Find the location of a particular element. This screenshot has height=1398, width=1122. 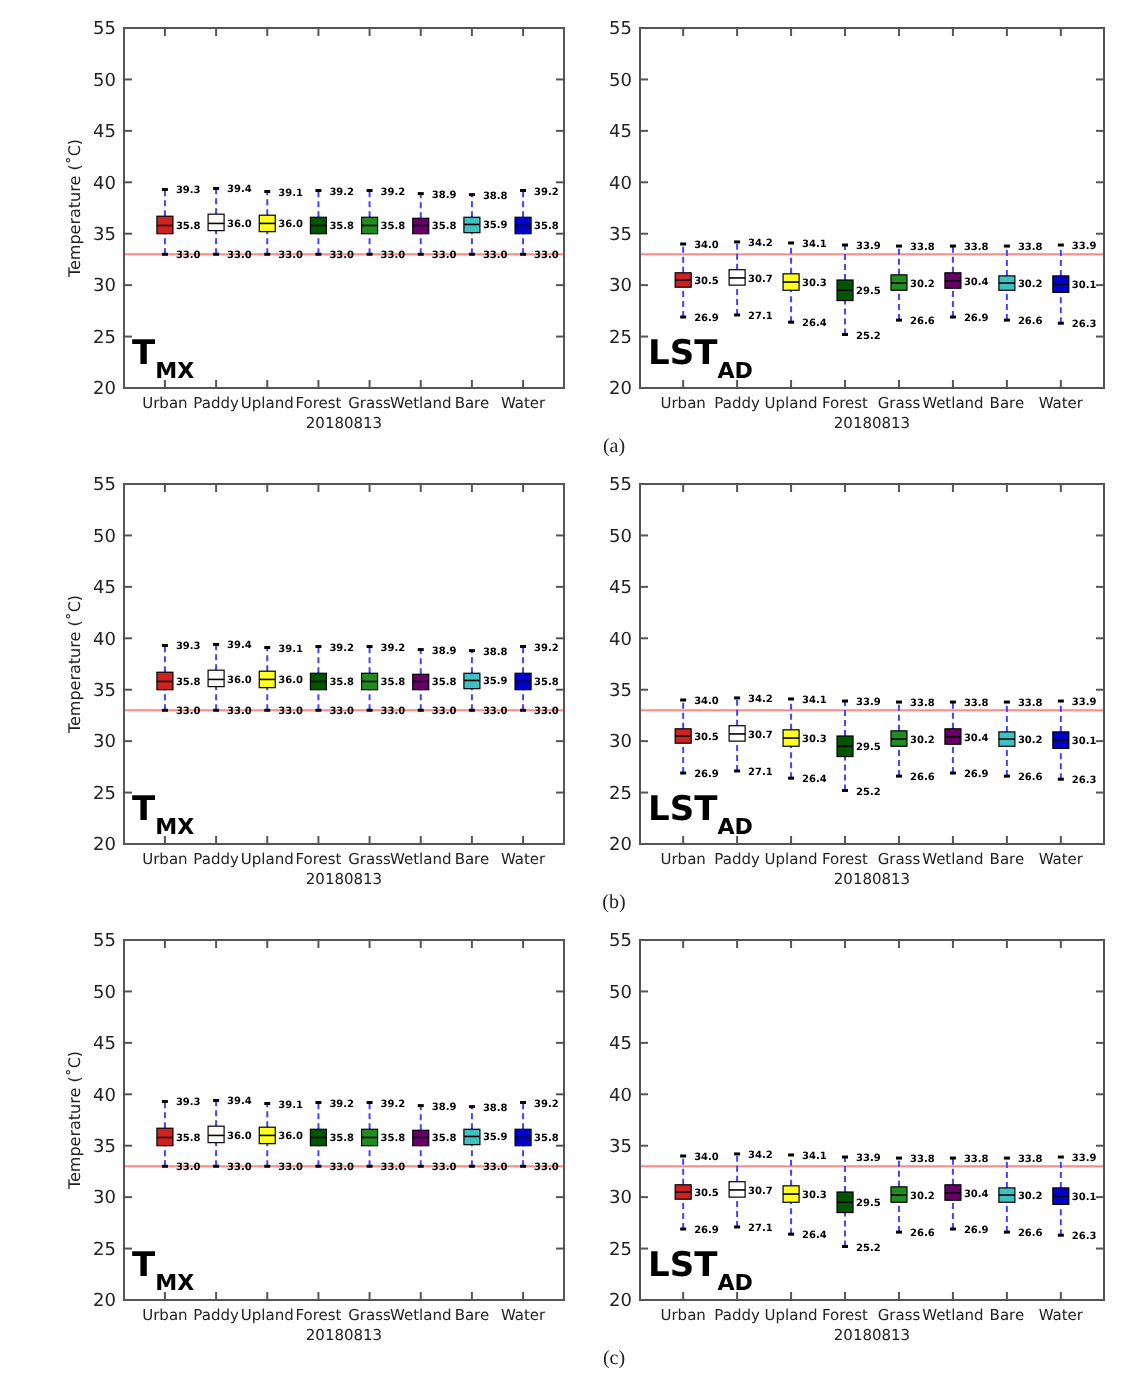

text: (a) is located at coordinates (614, 447).